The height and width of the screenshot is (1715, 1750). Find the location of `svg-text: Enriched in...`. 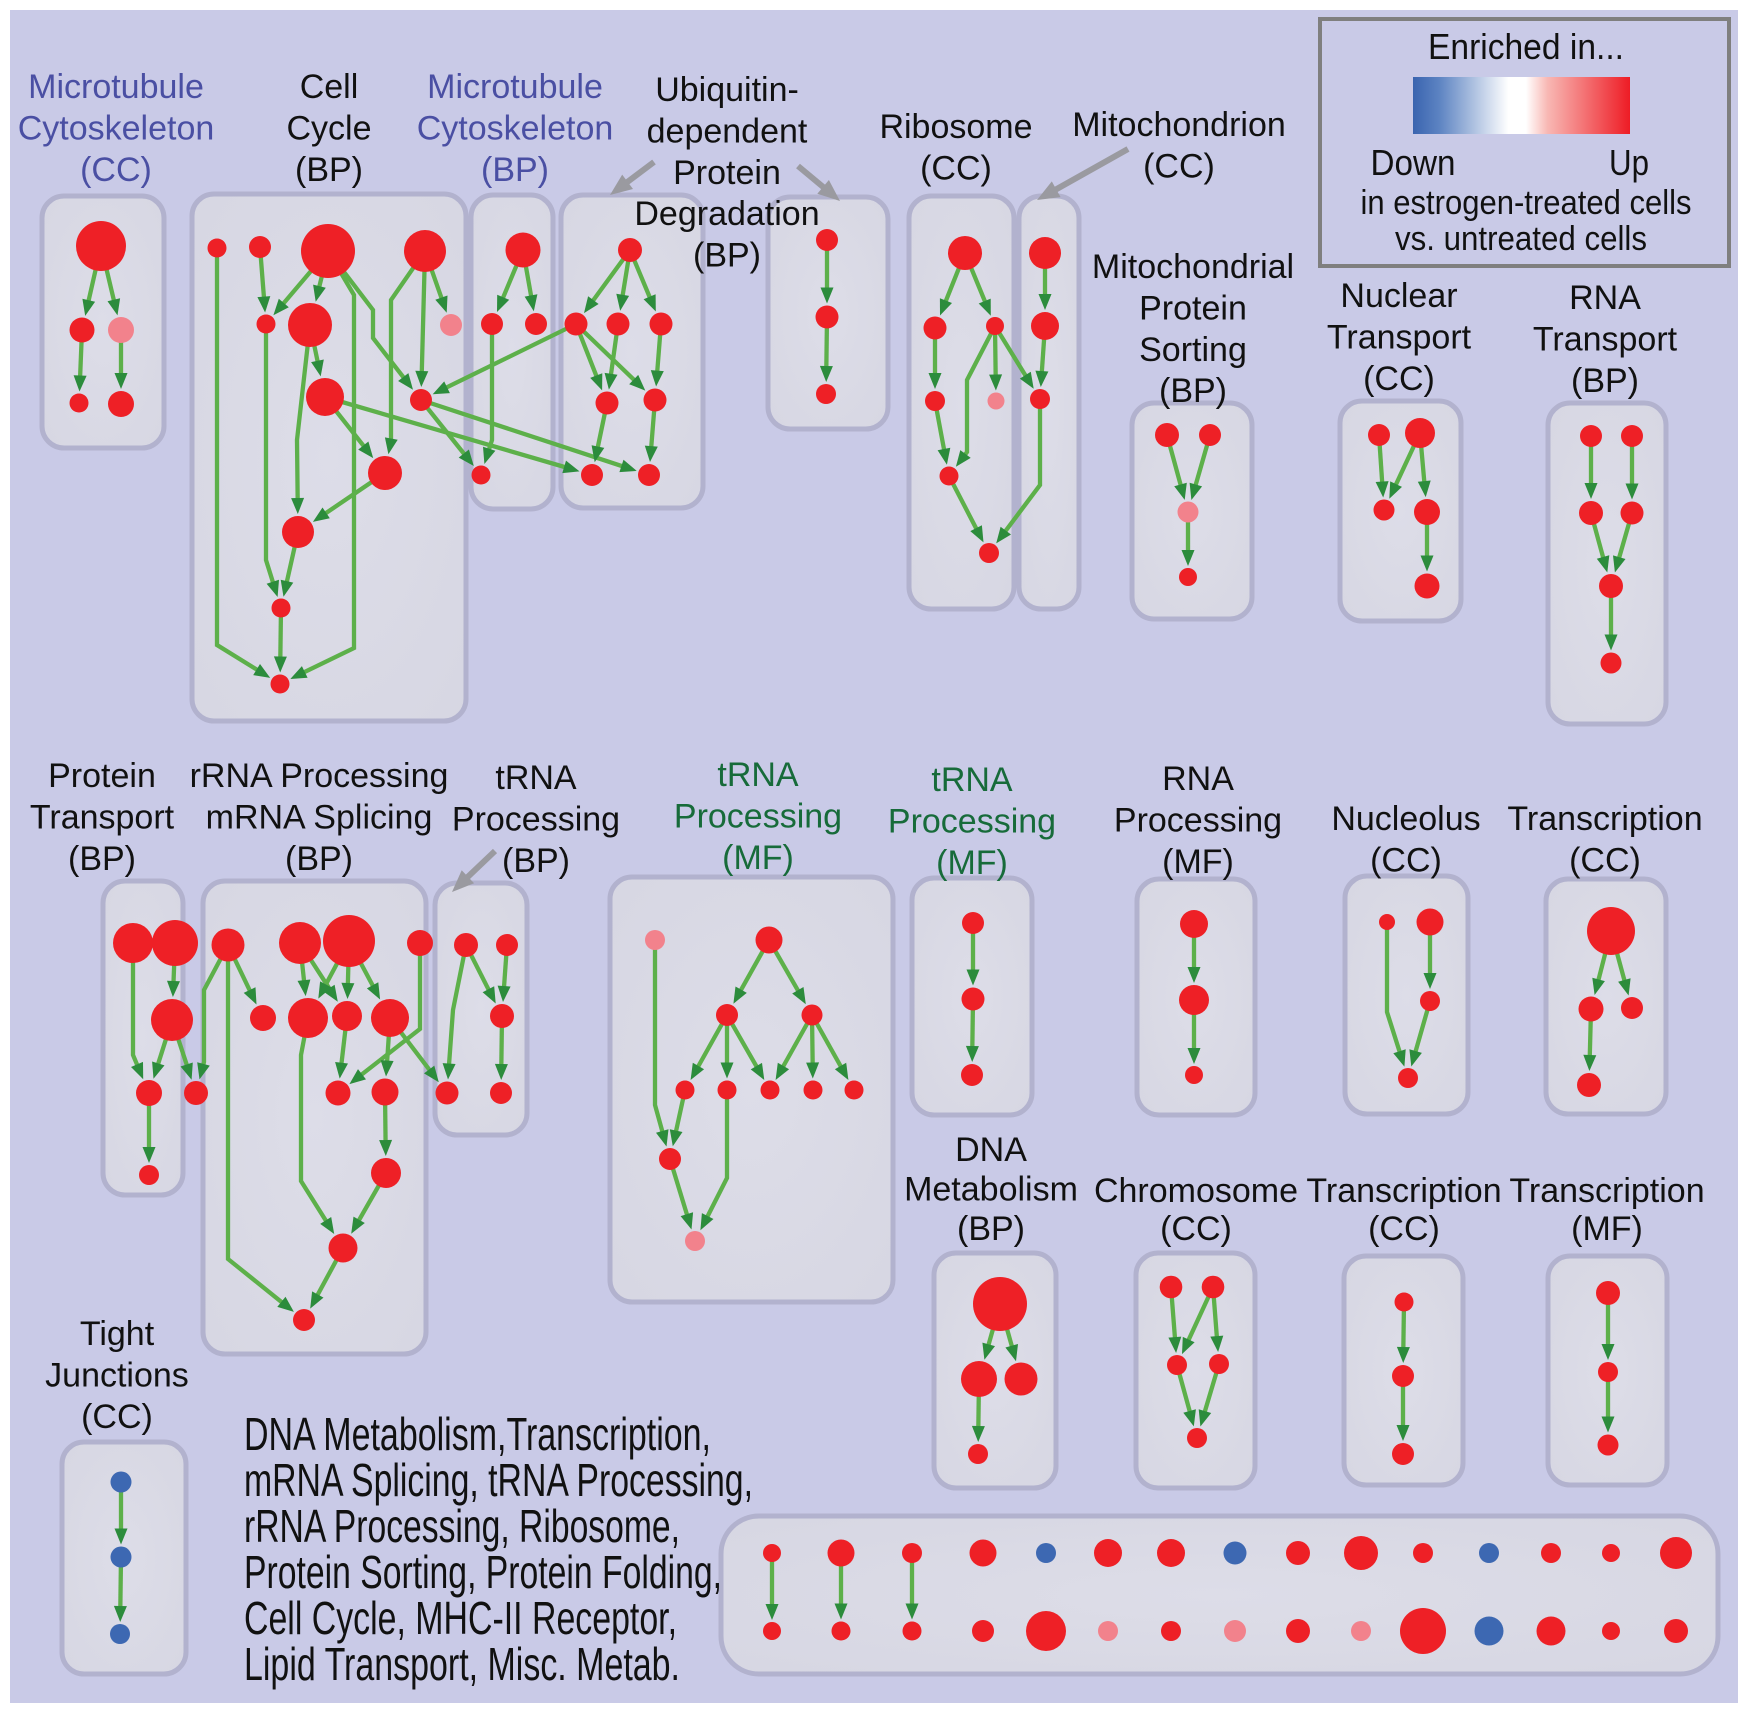

svg-text: Enriched in... is located at coordinates (1526, 46).